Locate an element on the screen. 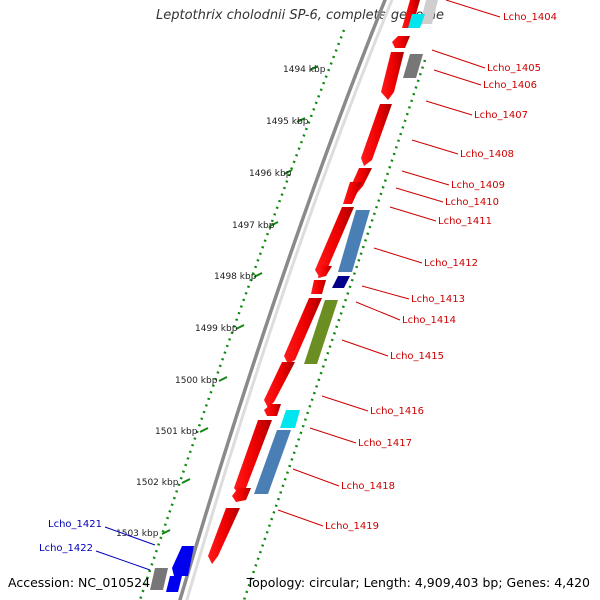 This screenshot has width=600, height=600. kbp-tick-label: 1499 kbp is located at coordinates (216, 329).